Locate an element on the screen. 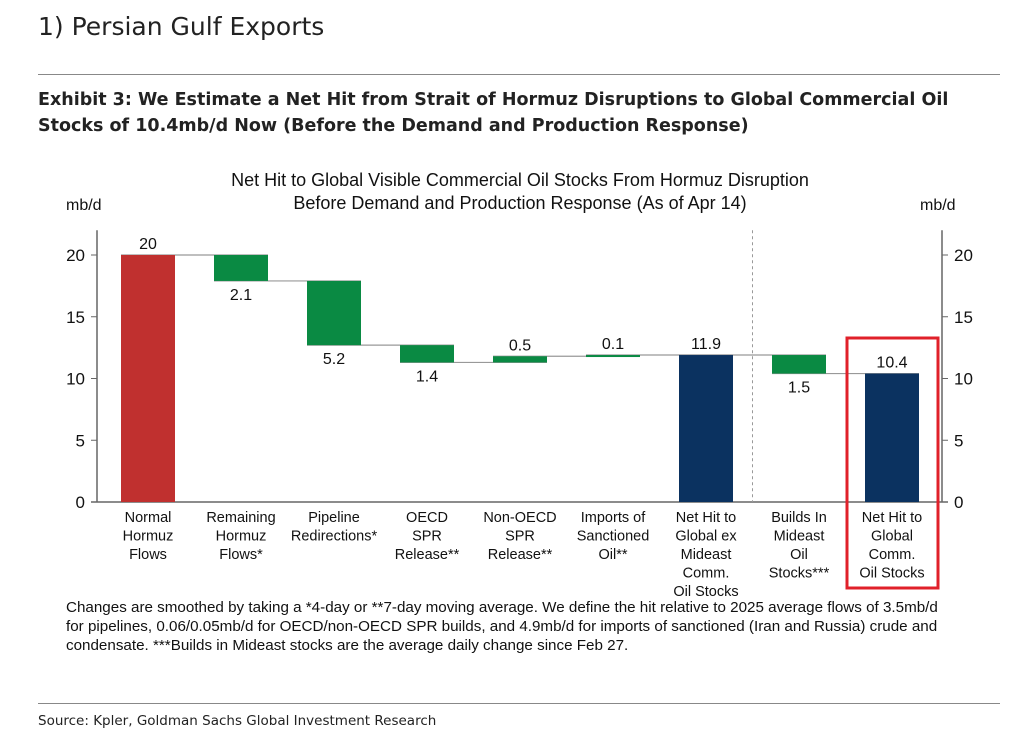 The image size is (1024, 738). highlight-box is located at coordinates (892, 463).